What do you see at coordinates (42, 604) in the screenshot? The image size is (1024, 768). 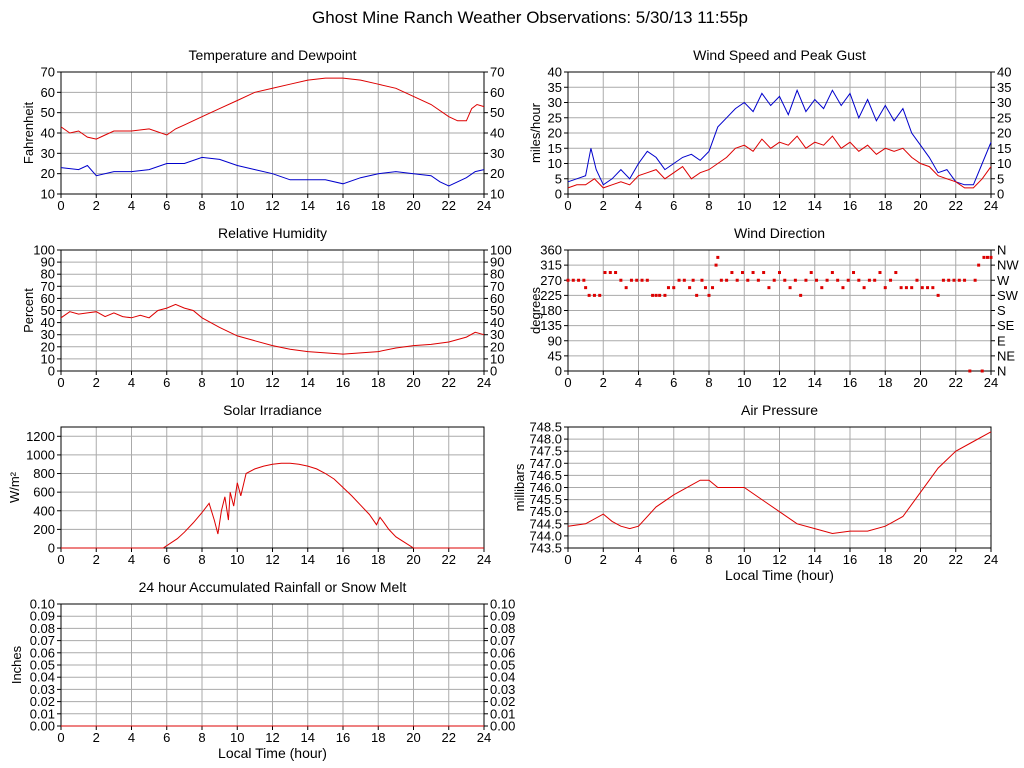 I see `y-tick-label: 0.10` at bounding box center [42, 604].